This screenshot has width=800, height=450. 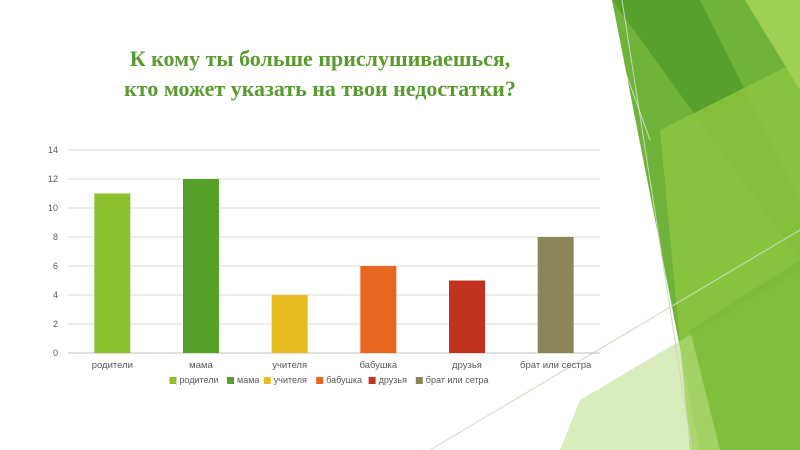 I want to click on decor-shape-top, so click(x=772, y=45).